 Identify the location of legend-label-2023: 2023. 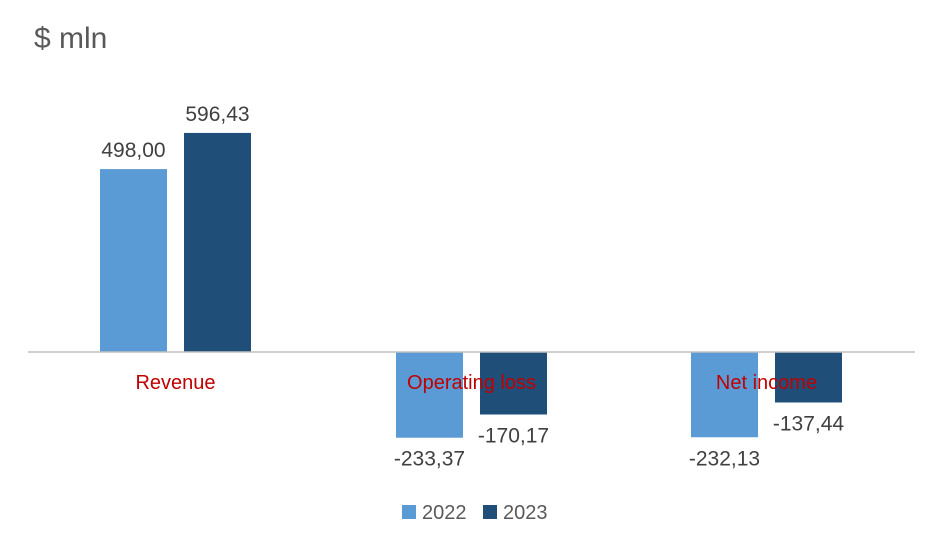
(525, 513).